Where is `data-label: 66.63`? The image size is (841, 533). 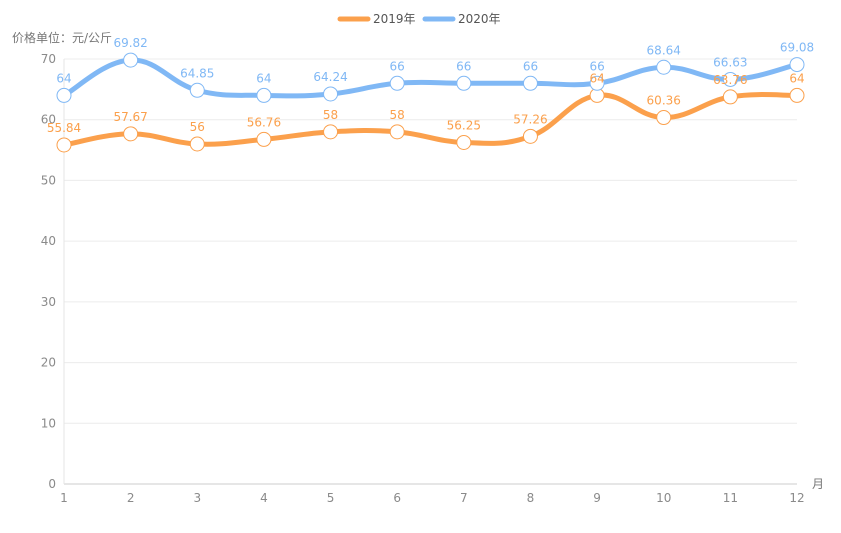 data-label: 66.63 is located at coordinates (730, 62).